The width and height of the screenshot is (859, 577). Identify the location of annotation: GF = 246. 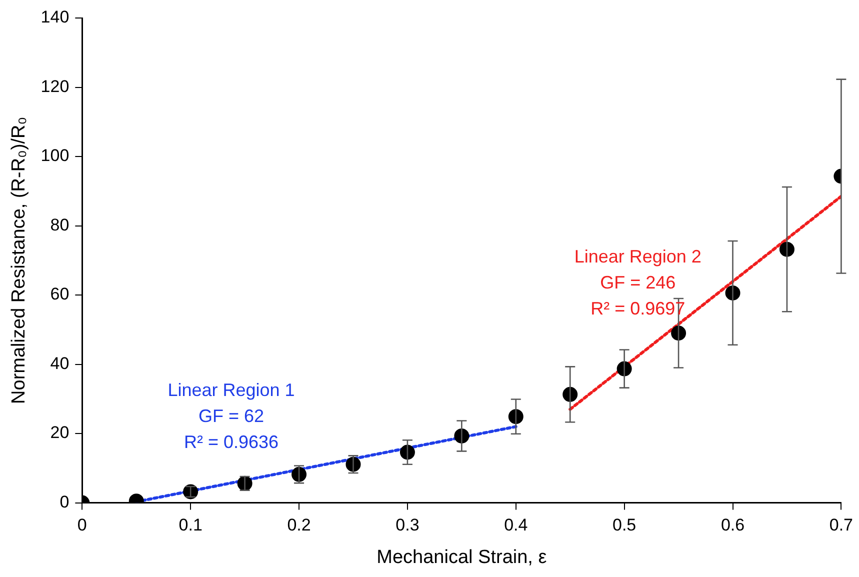
(638, 282).